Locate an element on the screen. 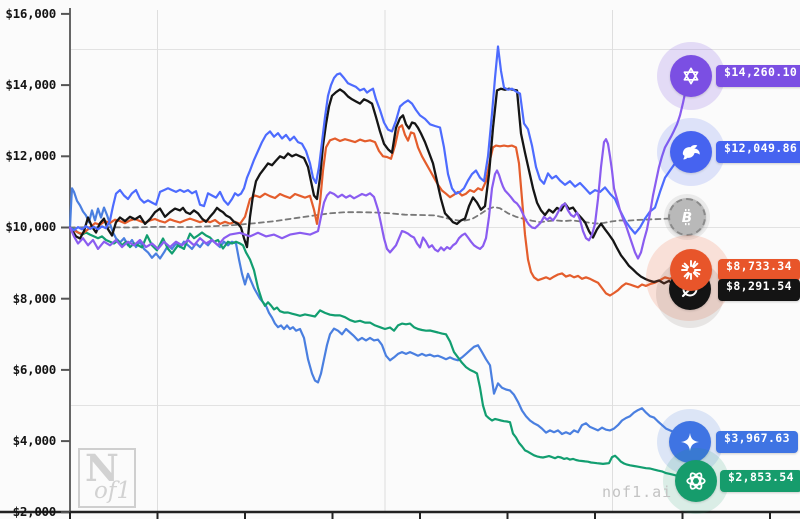 Image resolution: width=800 pixels, height=519 pixels. y-axis-label: $14,000 is located at coordinates (30, 84).